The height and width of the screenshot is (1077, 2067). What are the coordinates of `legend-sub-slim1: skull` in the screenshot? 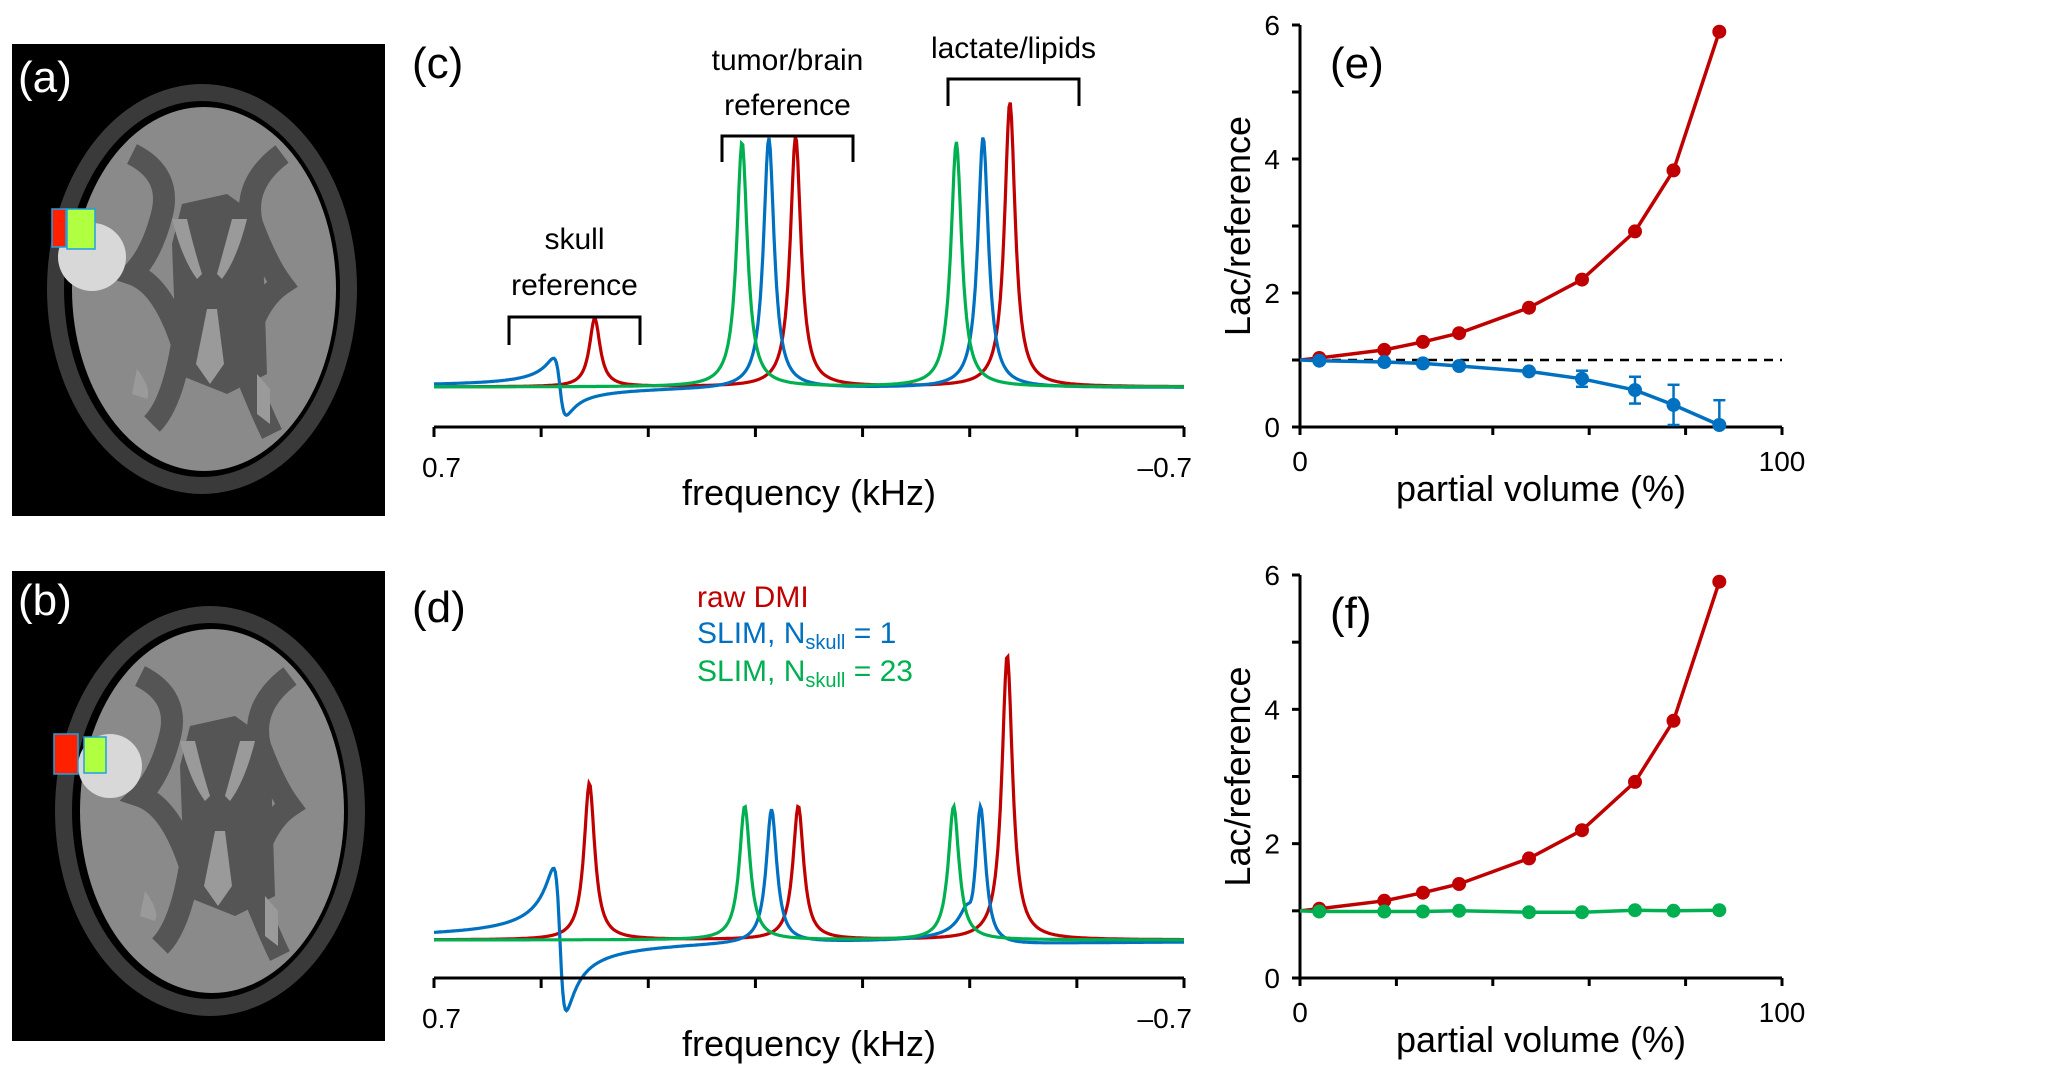 It's located at (825, 643).